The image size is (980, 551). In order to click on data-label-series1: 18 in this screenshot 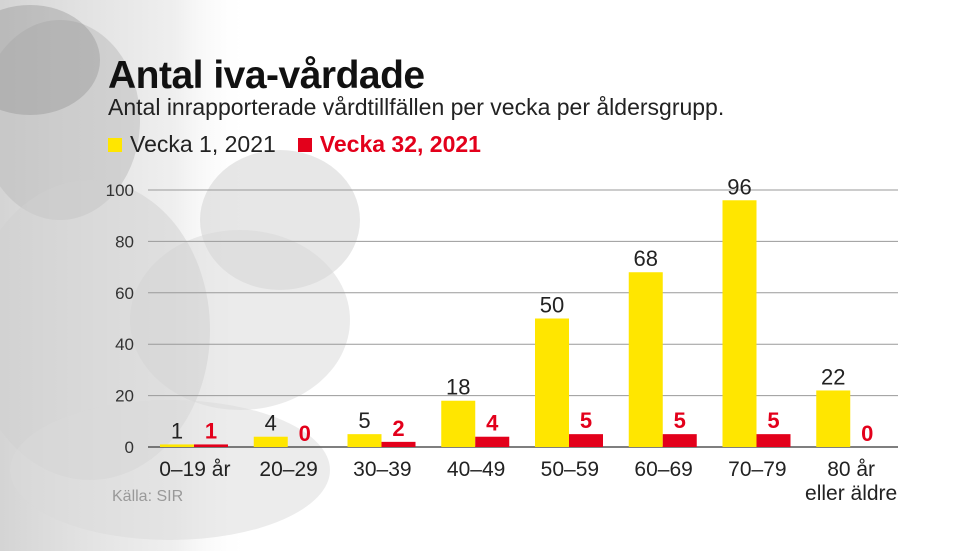, I will do `click(458, 387)`.